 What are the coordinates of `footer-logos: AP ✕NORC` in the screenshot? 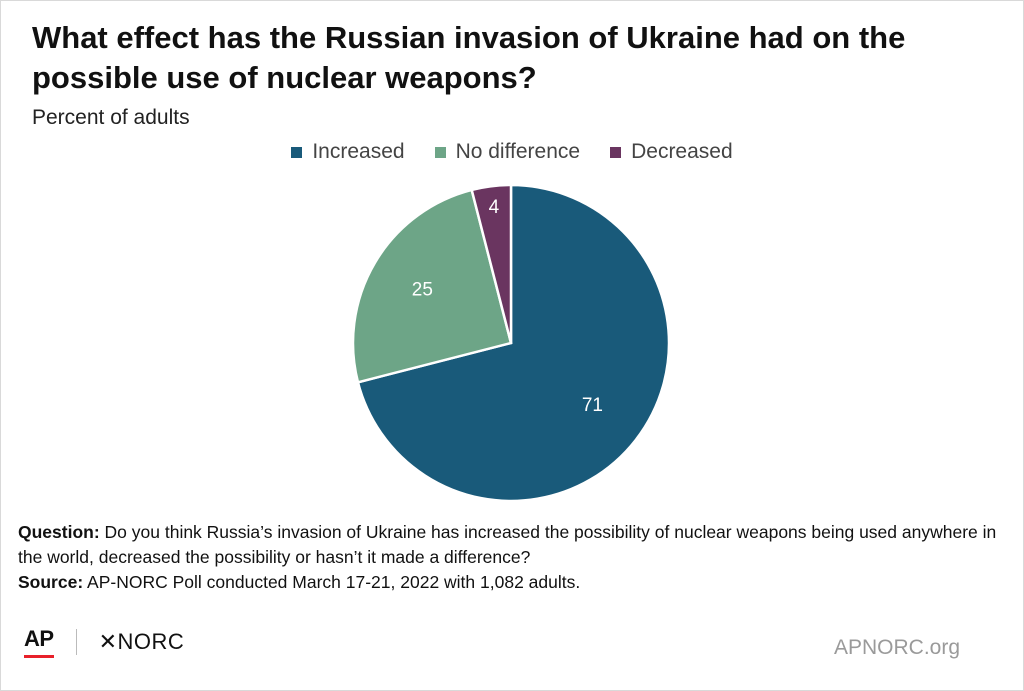 It's located at (104, 642).